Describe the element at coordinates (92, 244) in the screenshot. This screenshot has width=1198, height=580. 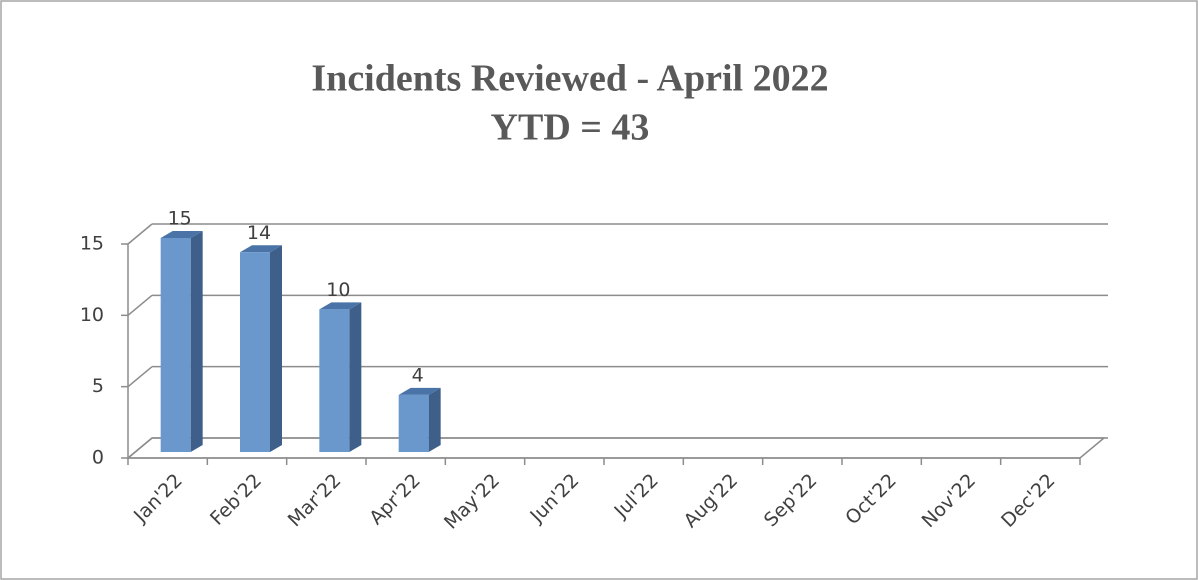
I see `y-tick-label: 15` at that location.